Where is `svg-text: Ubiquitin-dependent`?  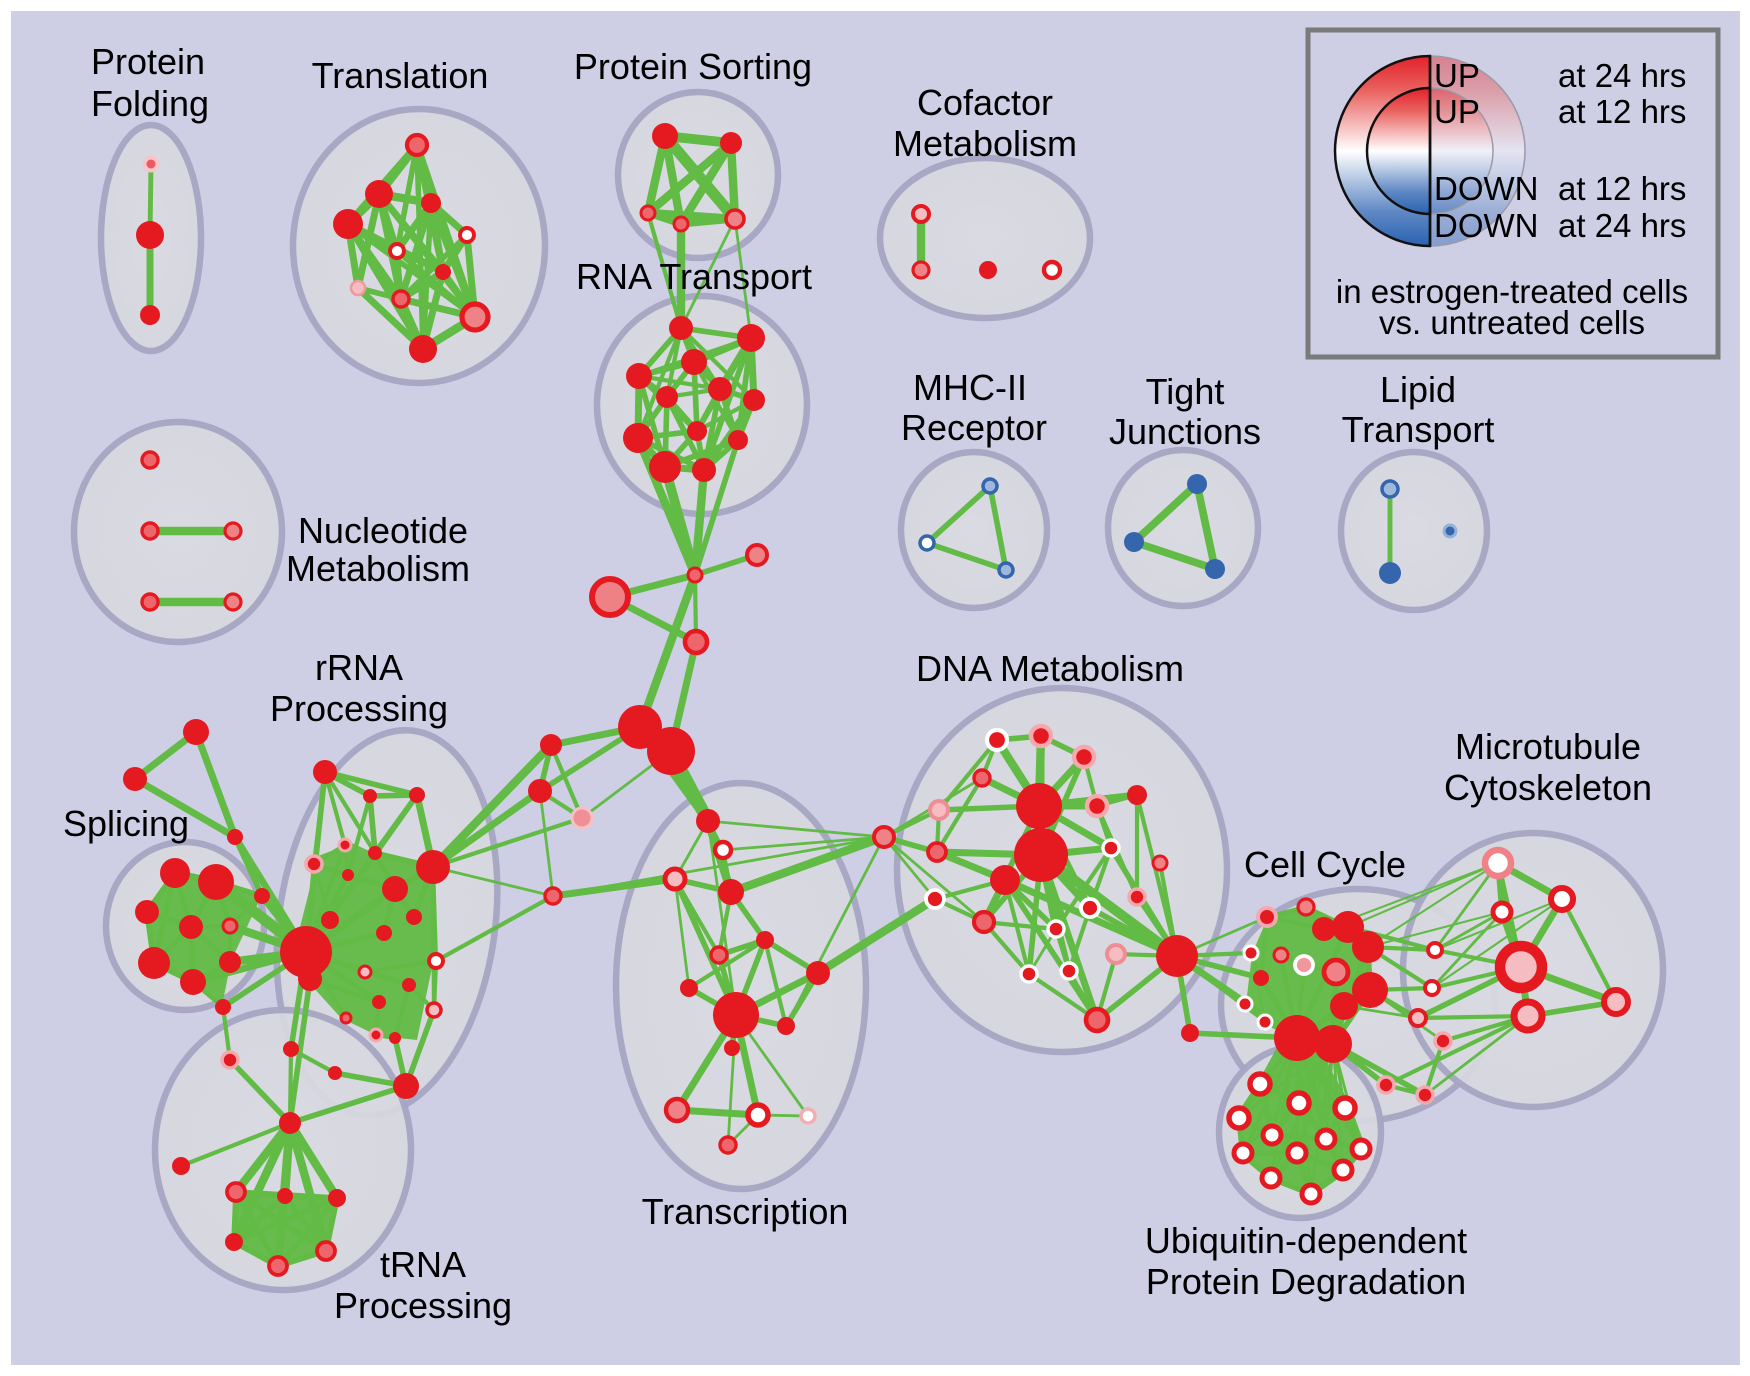
svg-text: Ubiquitin-dependent is located at coordinates (1306, 1240).